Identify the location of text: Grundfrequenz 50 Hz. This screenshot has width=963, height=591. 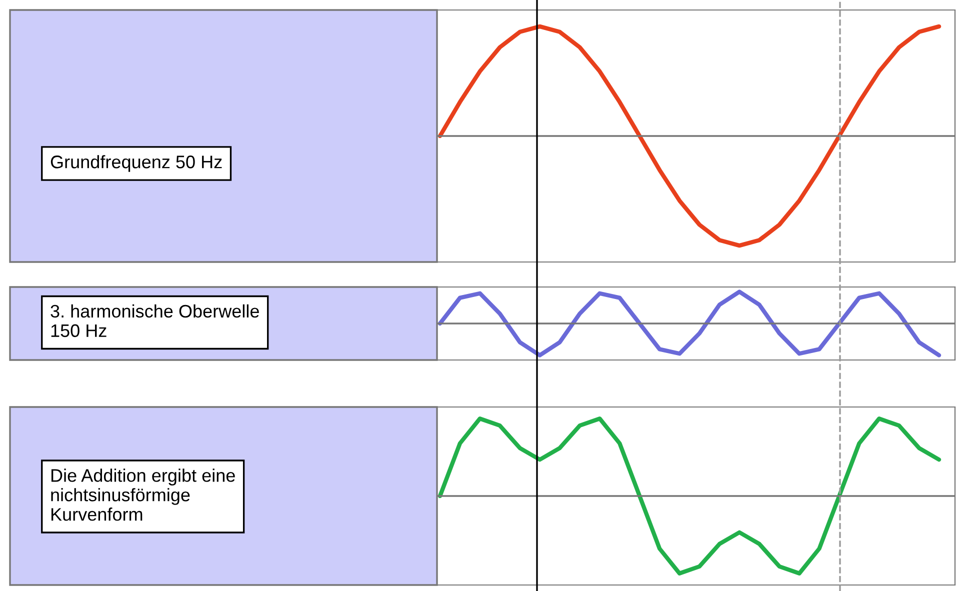
(136, 163).